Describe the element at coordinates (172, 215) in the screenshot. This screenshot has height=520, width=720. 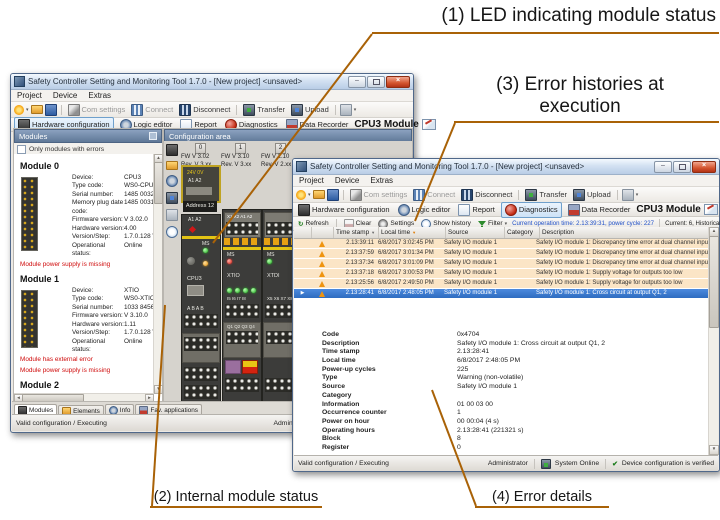
I see `grid-tool-icon` at that location.